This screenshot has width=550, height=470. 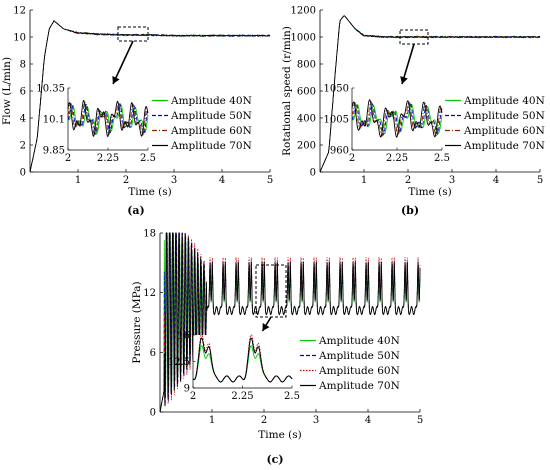 I want to click on y-tick-label: 8, so click(x=23, y=65).